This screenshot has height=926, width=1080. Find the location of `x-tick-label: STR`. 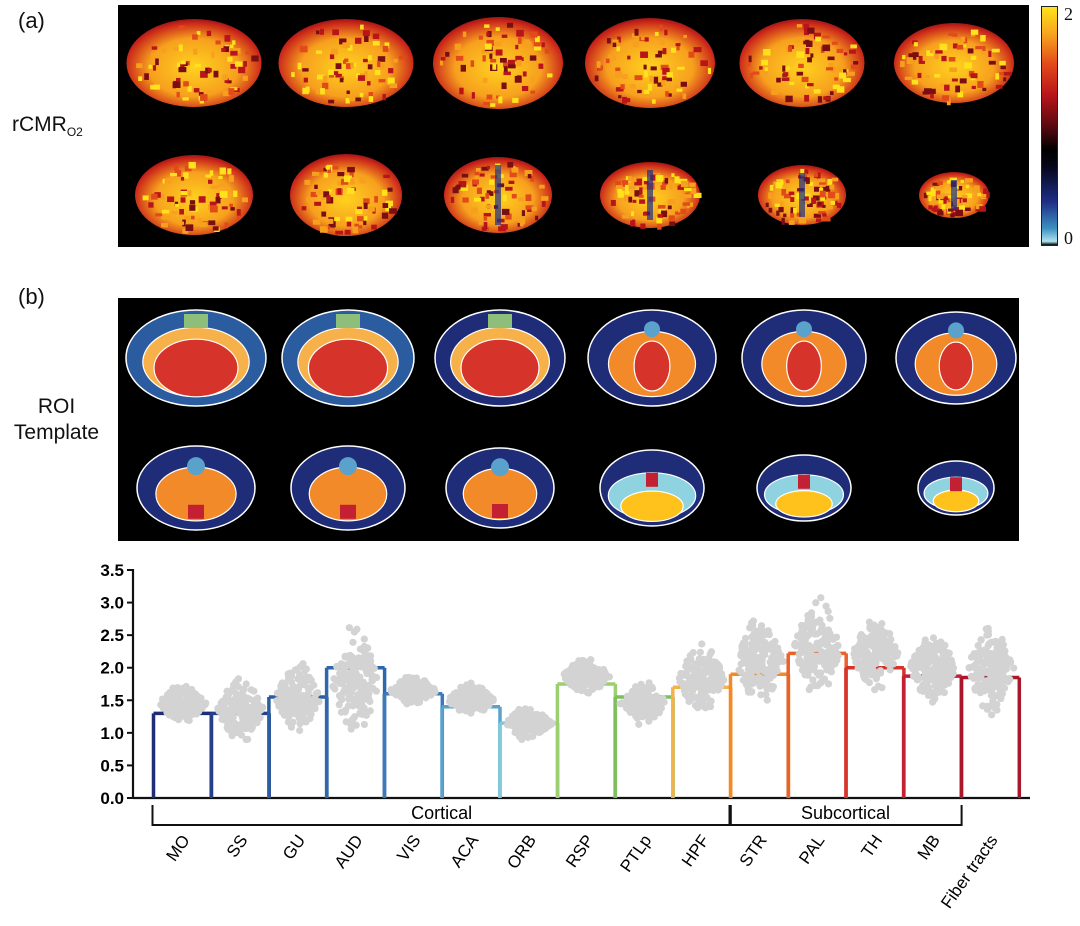

x-tick-label: STR is located at coordinates (753, 850).